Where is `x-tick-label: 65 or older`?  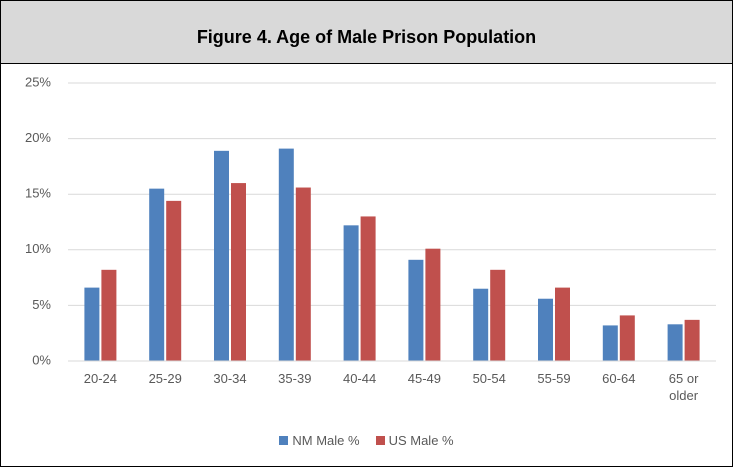 x-tick-label: 65 or older is located at coordinates (683, 387).